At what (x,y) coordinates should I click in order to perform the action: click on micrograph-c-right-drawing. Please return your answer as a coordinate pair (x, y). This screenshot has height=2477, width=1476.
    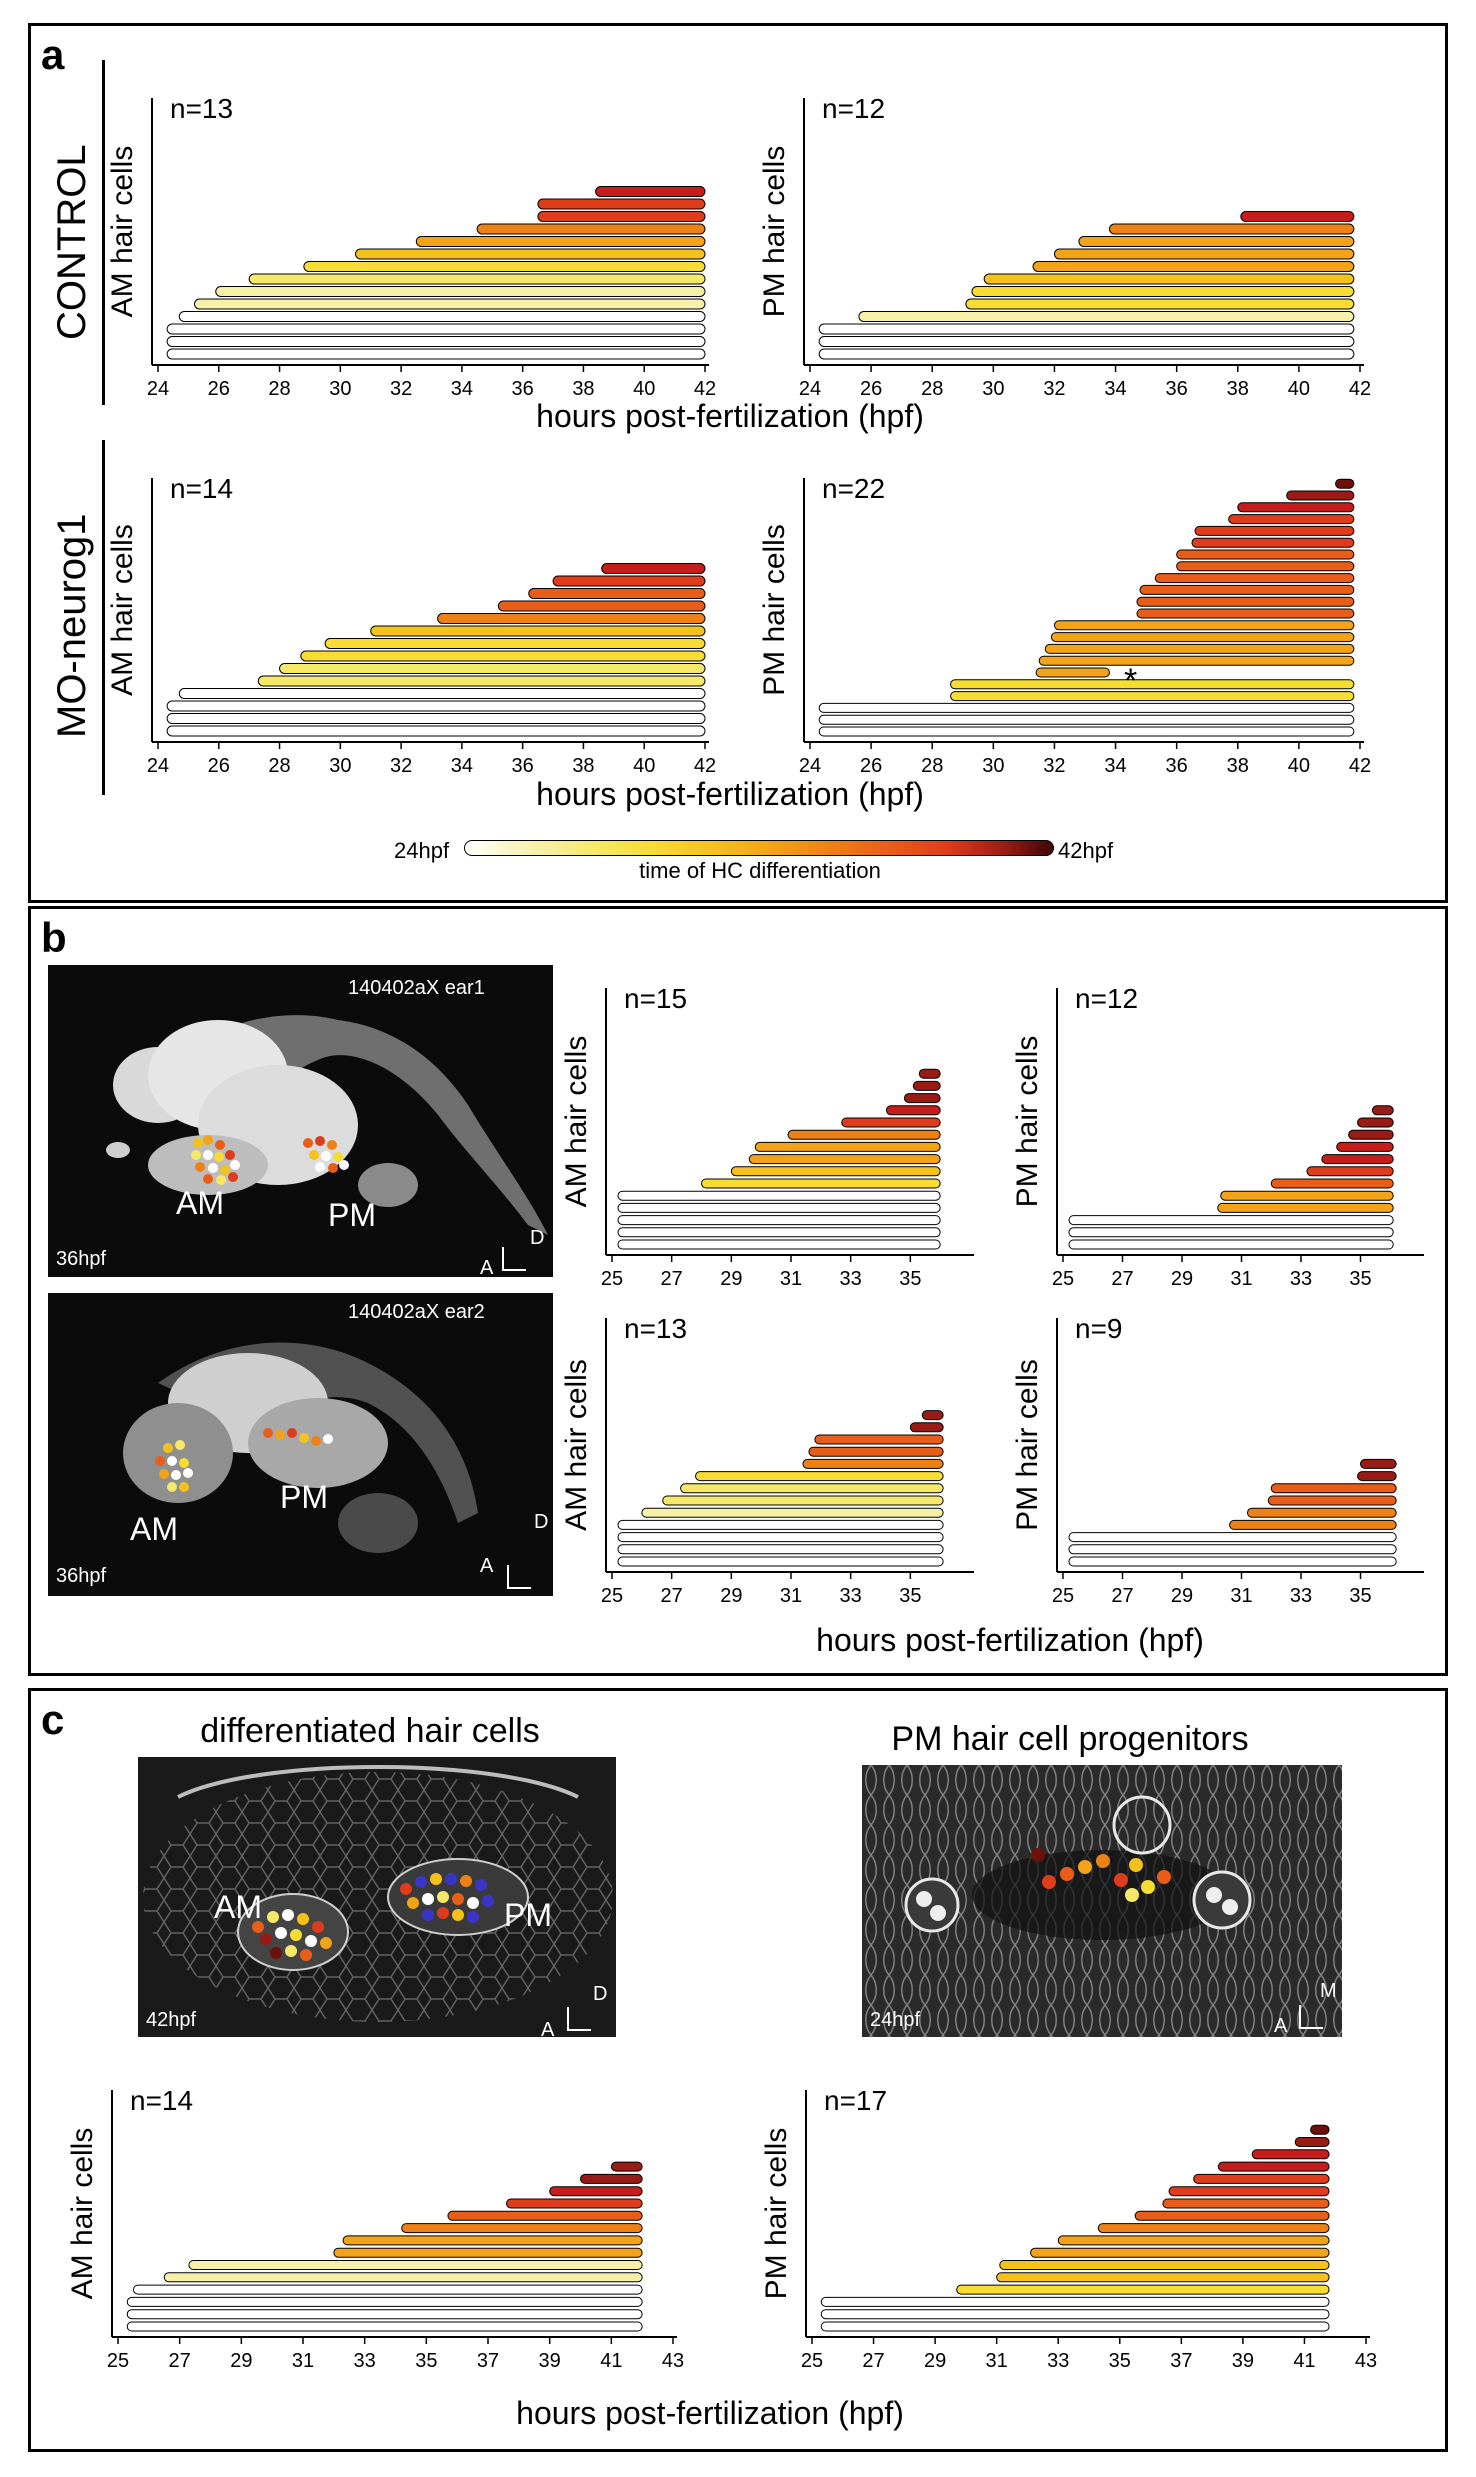
    Looking at the image, I should click on (1102, 1901).